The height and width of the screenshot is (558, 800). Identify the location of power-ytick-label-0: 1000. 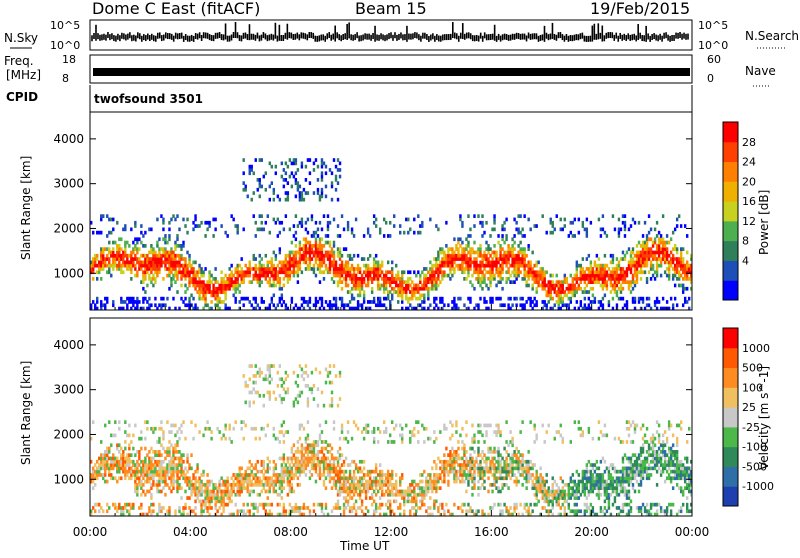
(68, 273).